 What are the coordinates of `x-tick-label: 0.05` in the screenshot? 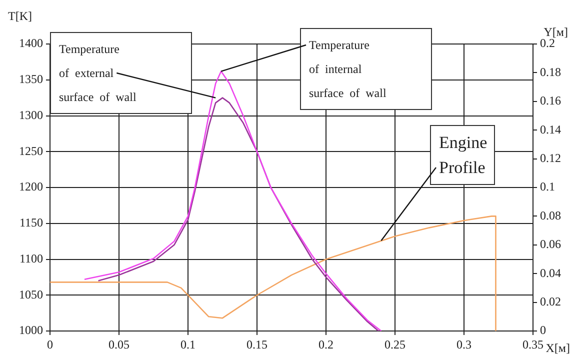 It's located at (119, 344).